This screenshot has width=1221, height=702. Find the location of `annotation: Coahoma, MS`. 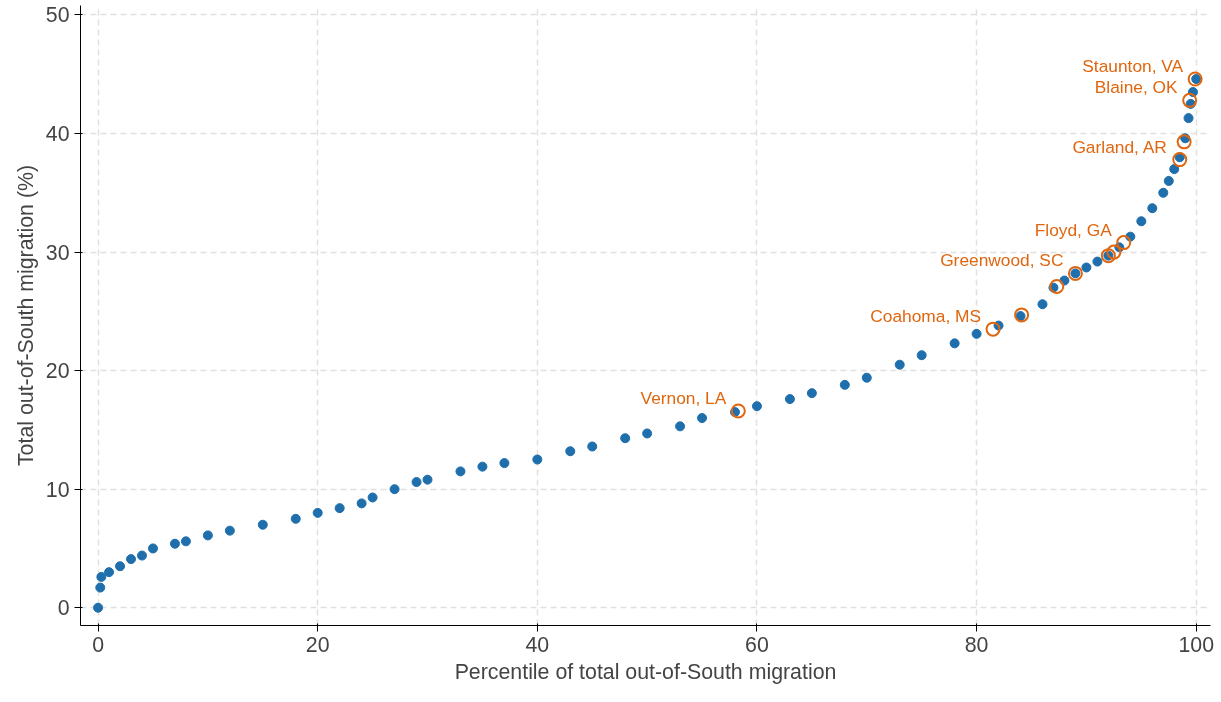

annotation: Coahoma, MS is located at coordinates (926, 316).